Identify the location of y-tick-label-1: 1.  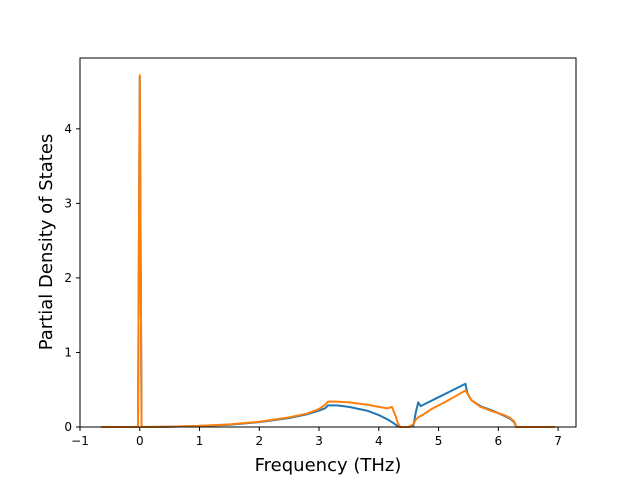
(68, 352).